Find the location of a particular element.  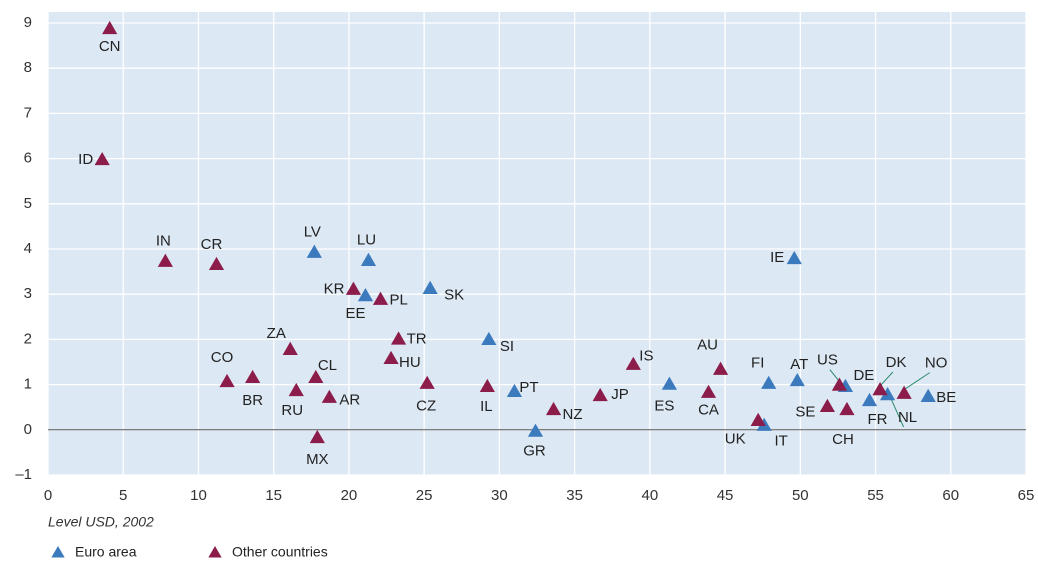

point-label: BE is located at coordinates (946, 397).